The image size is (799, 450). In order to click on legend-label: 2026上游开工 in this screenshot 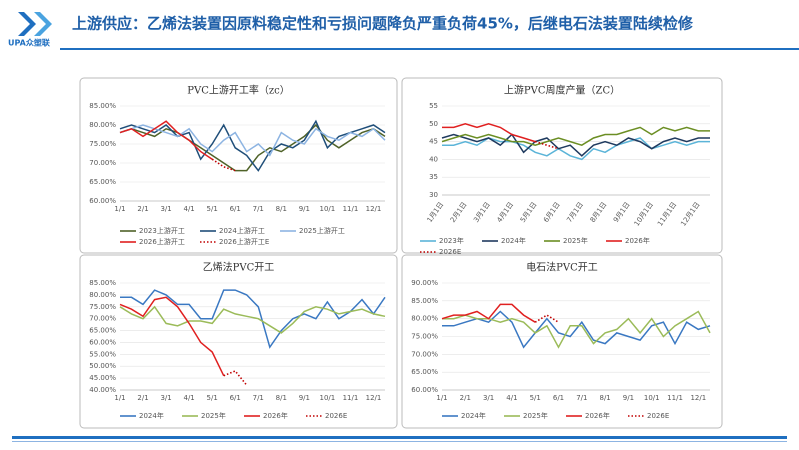, I will do `click(162, 241)`.